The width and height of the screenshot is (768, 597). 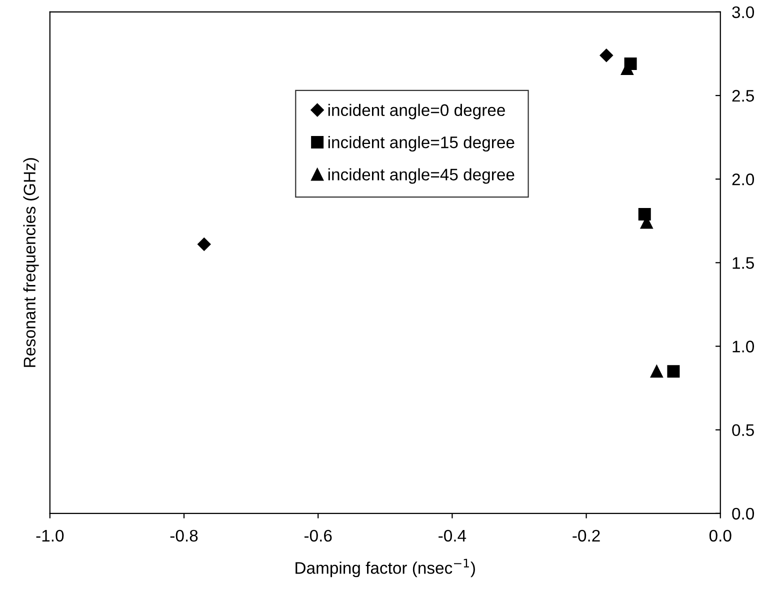 What do you see at coordinates (743, 180) in the screenshot?
I see `y-tick-label: 2.0` at bounding box center [743, 180].